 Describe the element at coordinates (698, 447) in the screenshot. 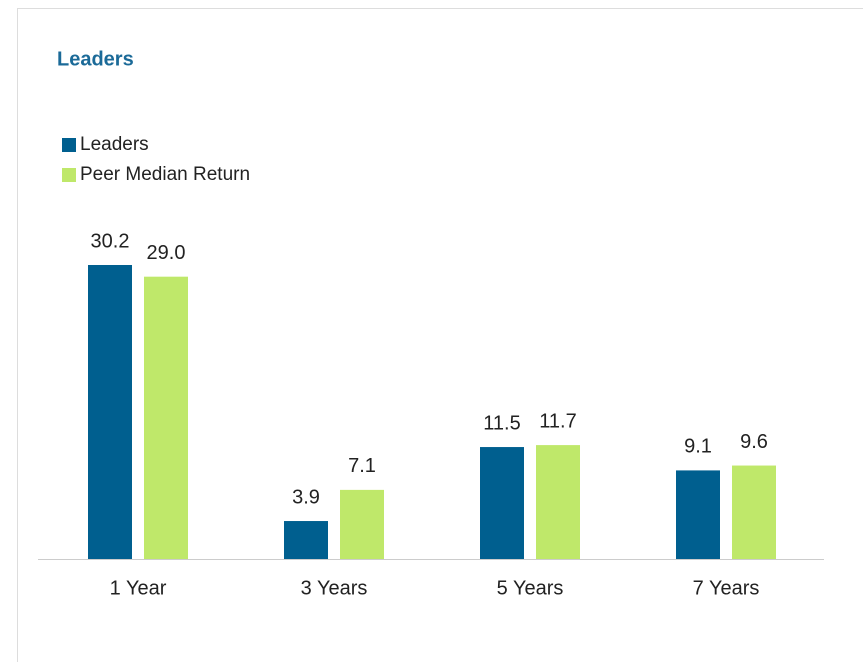

I see `value-label: 9.1` at that location.